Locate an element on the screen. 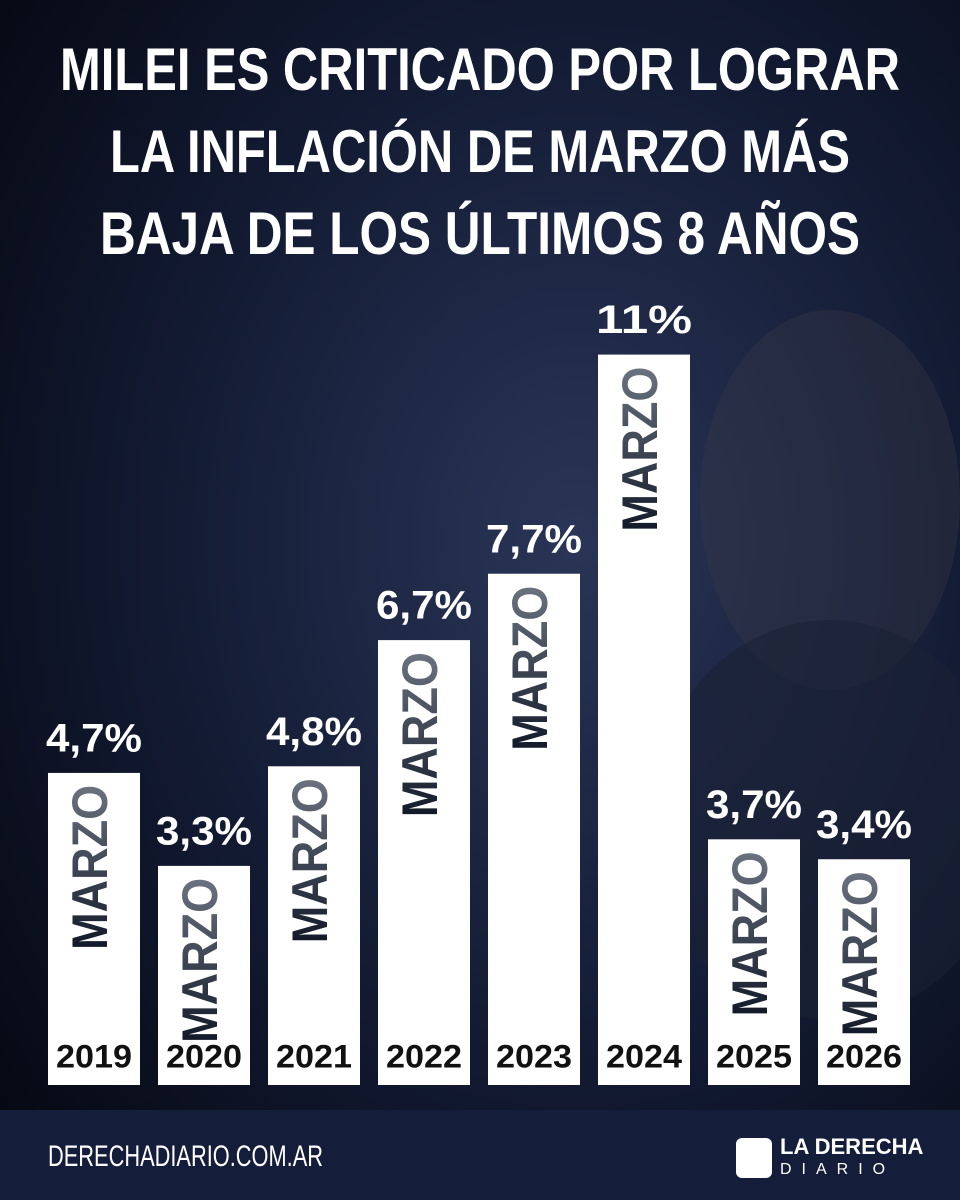  photo-shade is located at coordinates (830, 500).